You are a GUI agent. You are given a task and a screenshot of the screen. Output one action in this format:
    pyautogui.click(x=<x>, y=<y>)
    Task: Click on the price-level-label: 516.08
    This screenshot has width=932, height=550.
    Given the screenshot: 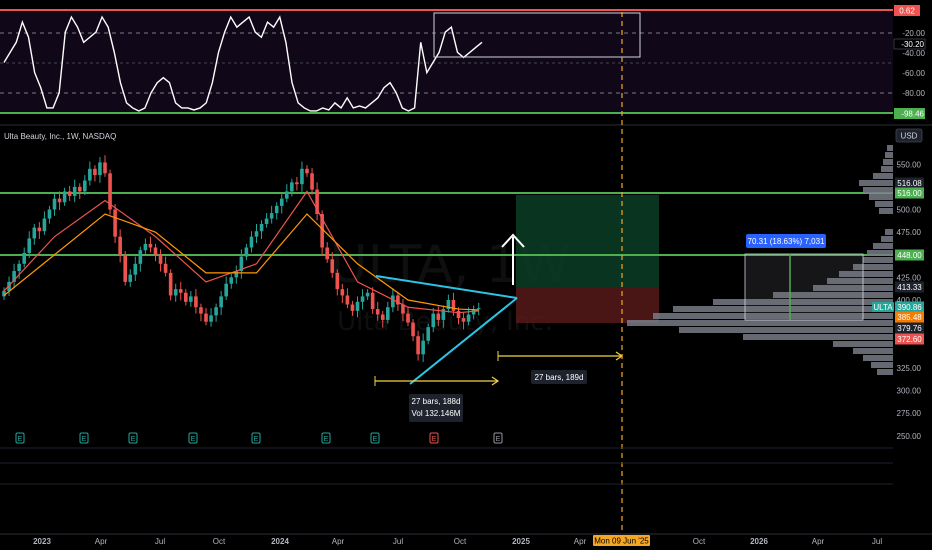 What is the action you would take?
    pyautogui.click(x=909, y=183)
    